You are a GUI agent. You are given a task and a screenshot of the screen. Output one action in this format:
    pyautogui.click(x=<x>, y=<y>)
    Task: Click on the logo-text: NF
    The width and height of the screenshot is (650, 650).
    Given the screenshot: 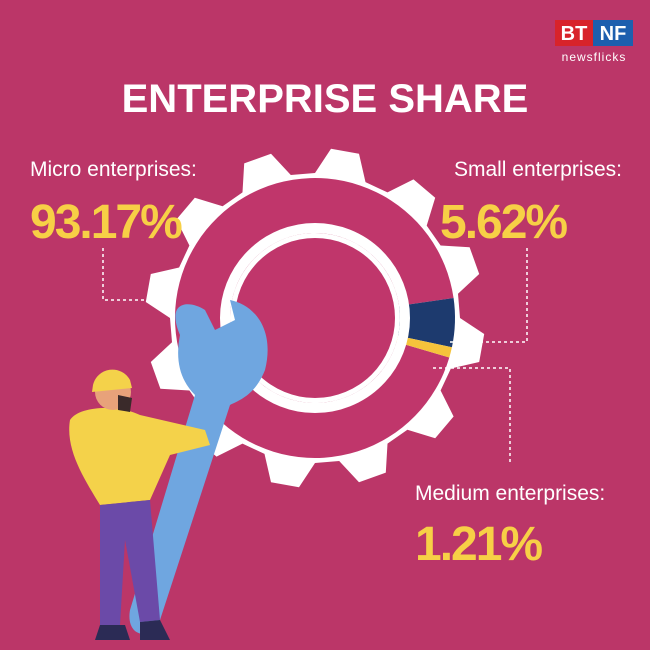 What is the action you would take?
    pyautogui.click(x=613, y=34)
    